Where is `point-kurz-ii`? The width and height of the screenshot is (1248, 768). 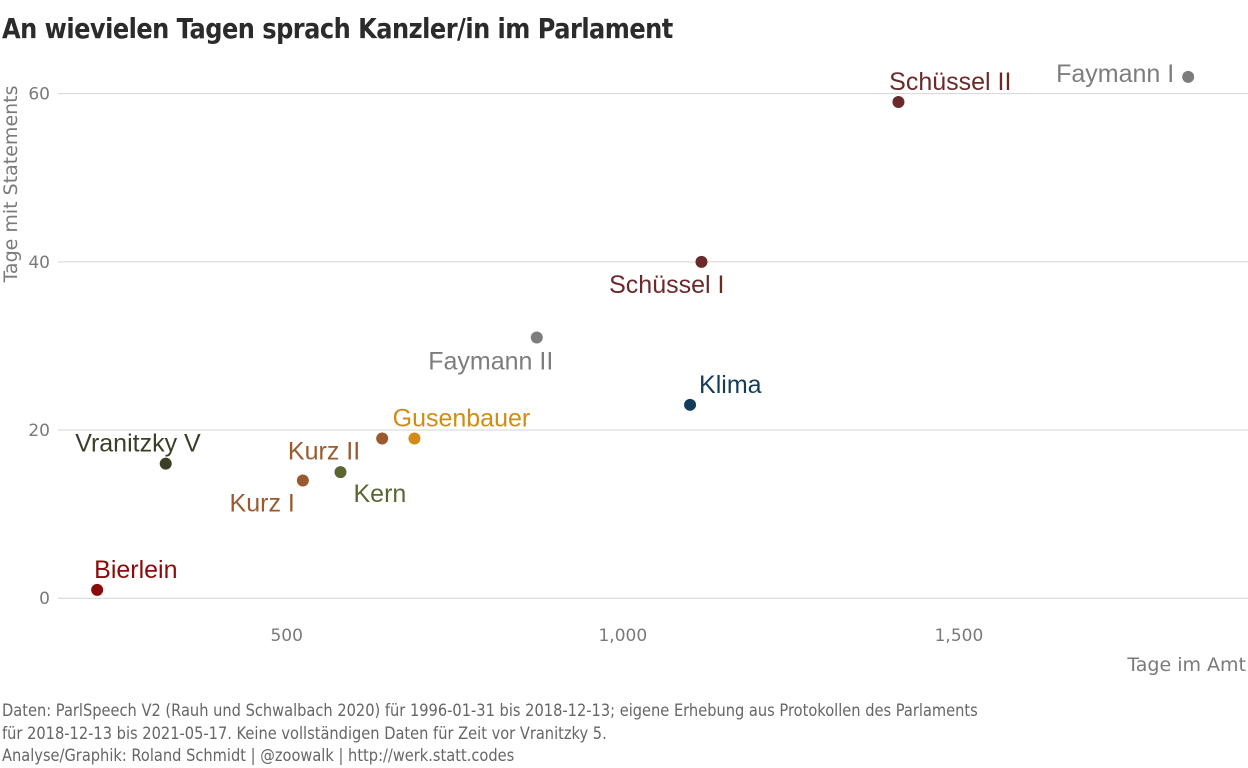
point-kurz-ii is located at coordinates (382, 438).